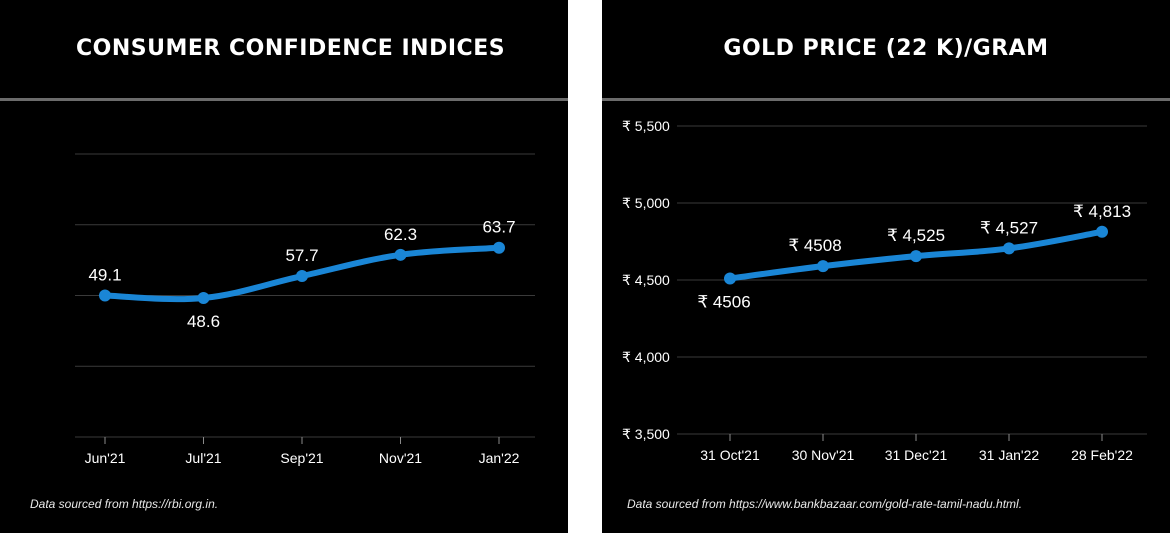 This screenshot has height=533, width=1170. Describe the element at coordinates (124, 504) in the screenshot. I see `data-source-note: Data sourced from https://rbi.org.in.` at that location.